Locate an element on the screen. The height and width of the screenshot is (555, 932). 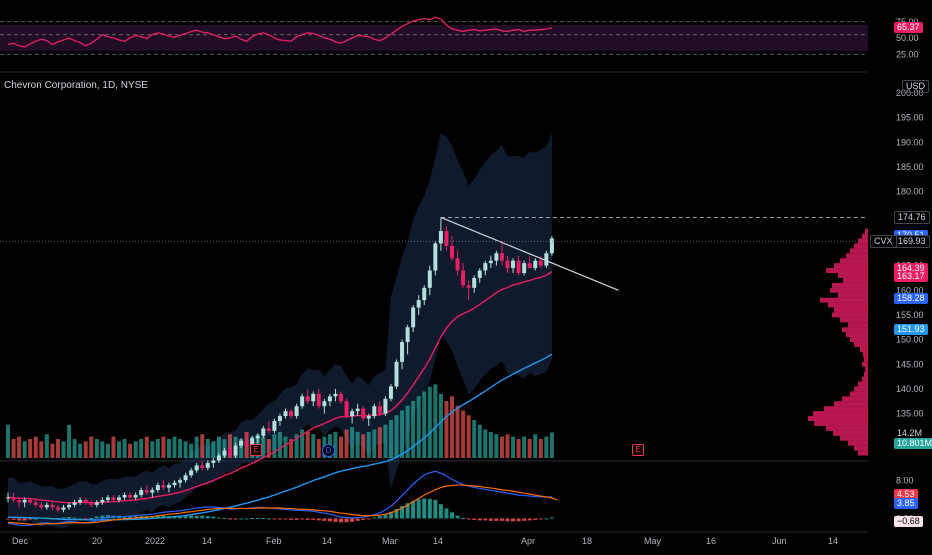
volume-current-label: 10.801M is located at coordinates (913, 443).